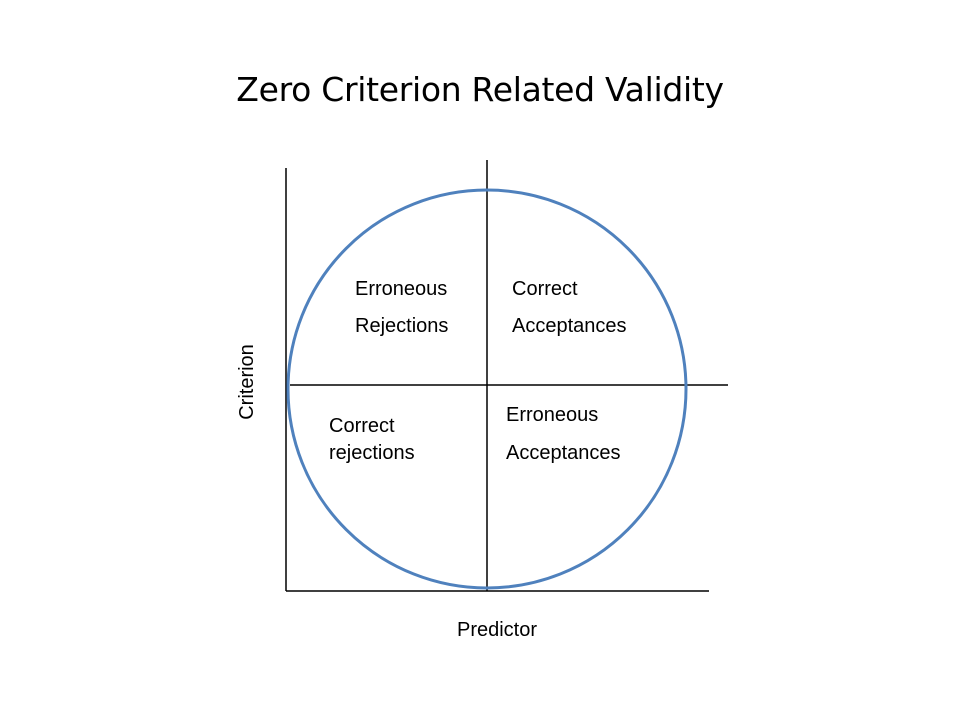 The image size is (960, 720). Describe the element at coordinates (401, 289) in the screenshot. I see `quadrant-top-left-line1: Erroneous` at that location.